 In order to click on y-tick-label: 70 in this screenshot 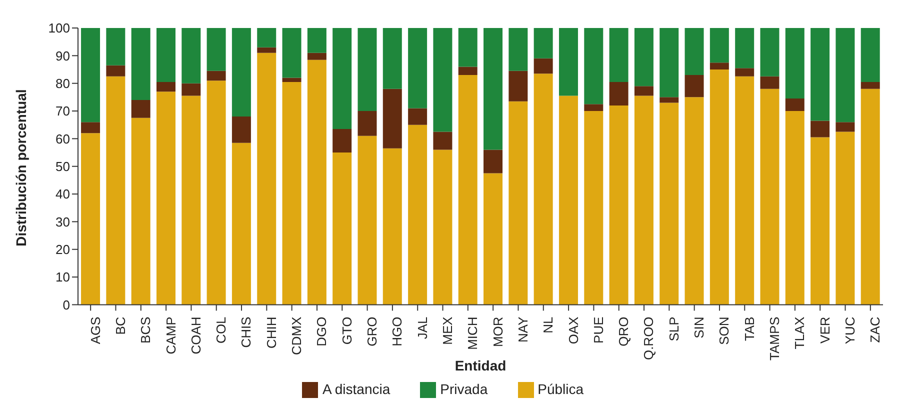, I will do `click(63, 111)`.